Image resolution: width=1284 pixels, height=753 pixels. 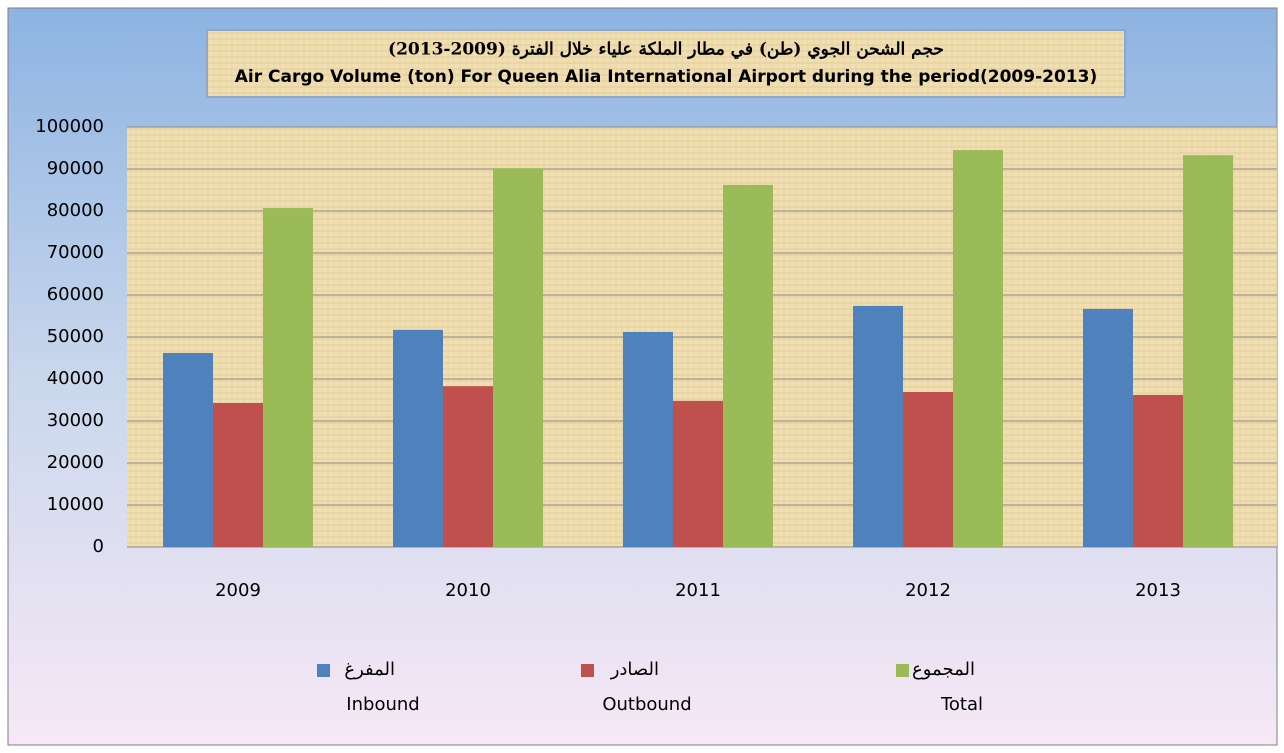 What do you see at coordinates (75, 210) in the screenshot?
I see `y-tick-label: 80000` at bounding box center [75, 210].